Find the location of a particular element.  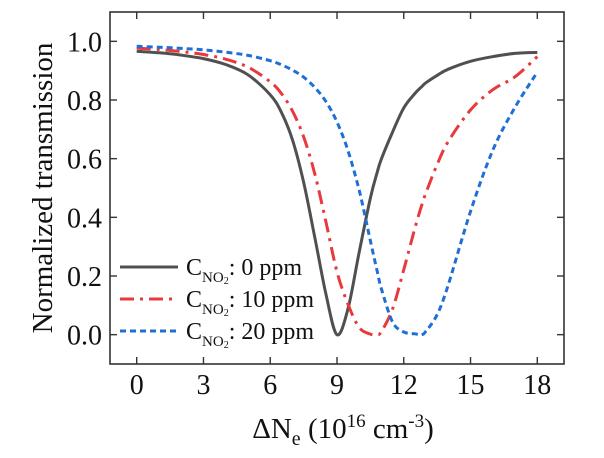

y-tick-label: 0.6 is located at coordinates (84, 160).